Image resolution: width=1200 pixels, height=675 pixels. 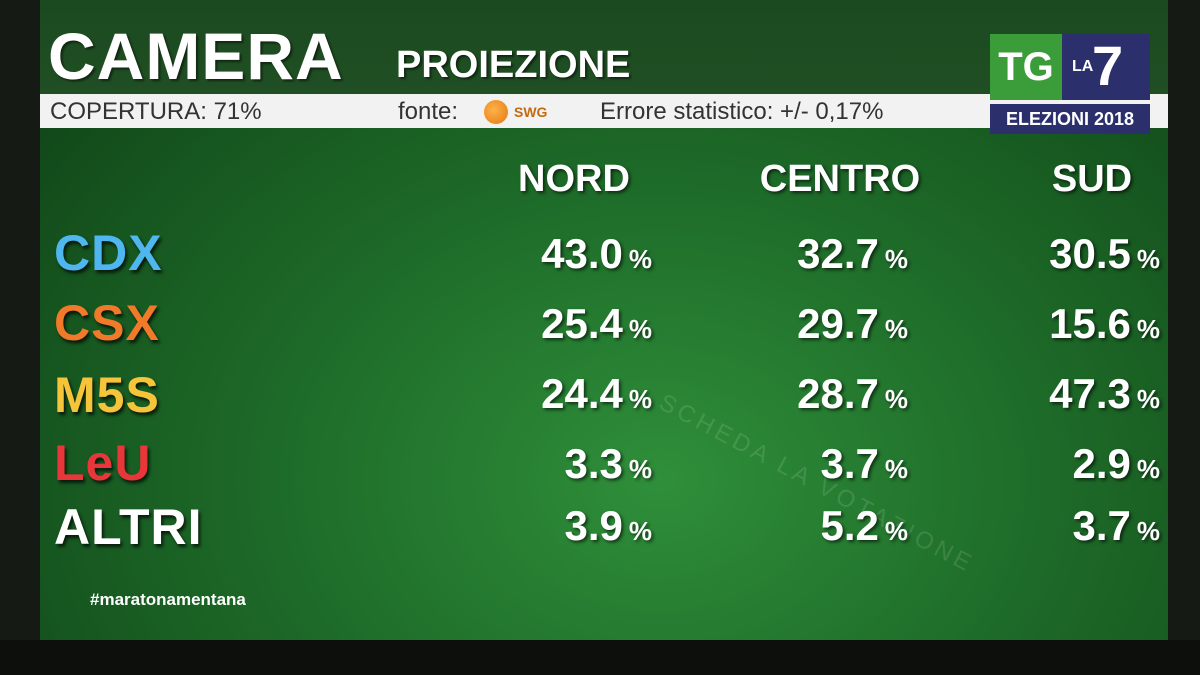 What do you see at coordinates (1116, 525) in the screenshot?
I see `value-altri-sud: 3.7%` at bounding box center [1116, 525].